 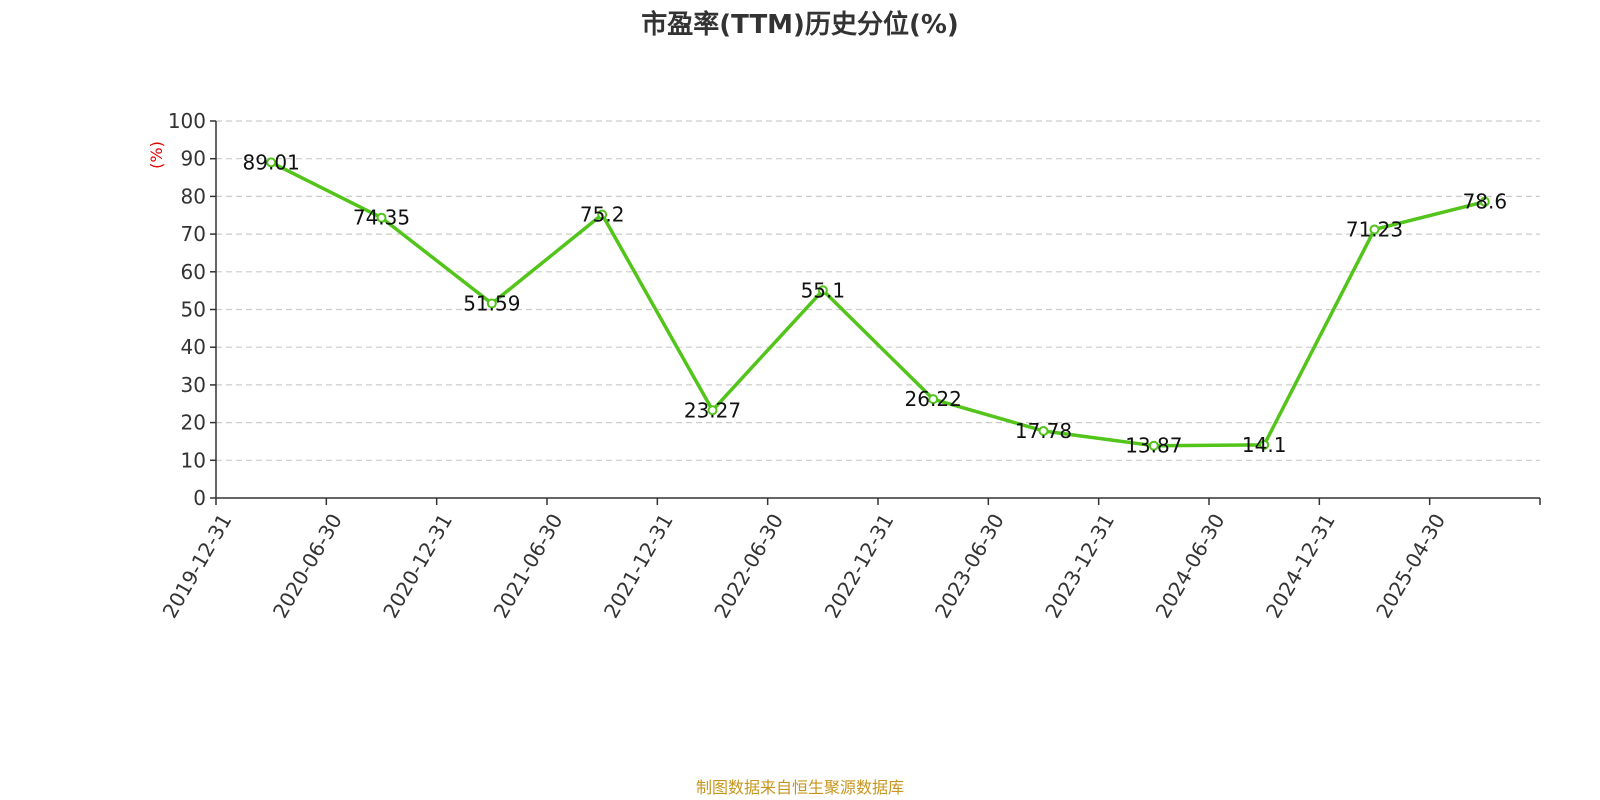 I want to click on y-tick-label: 30, so click(x=193, y=385).